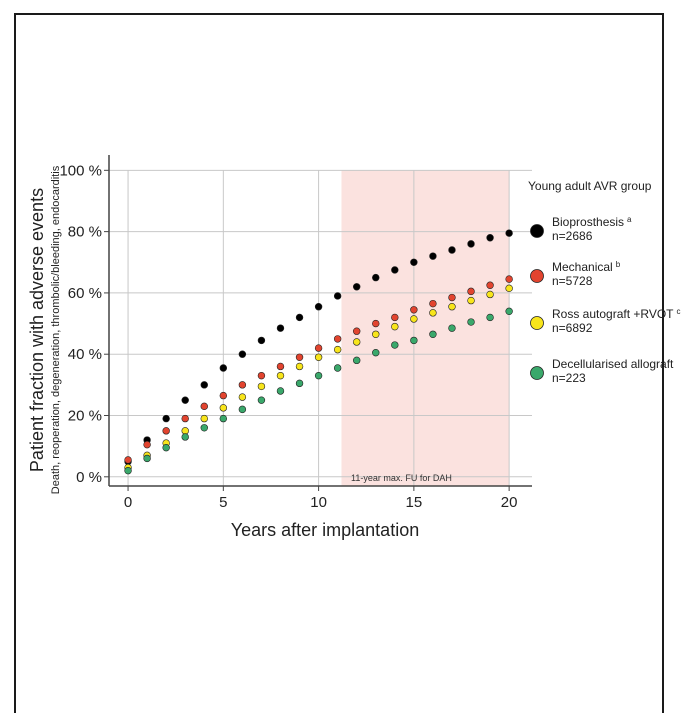  What do you see at coordinates (586, 267) in the screenshot?
I see `legend-label-1: Mechanical b` at bounding box center [586, 267].